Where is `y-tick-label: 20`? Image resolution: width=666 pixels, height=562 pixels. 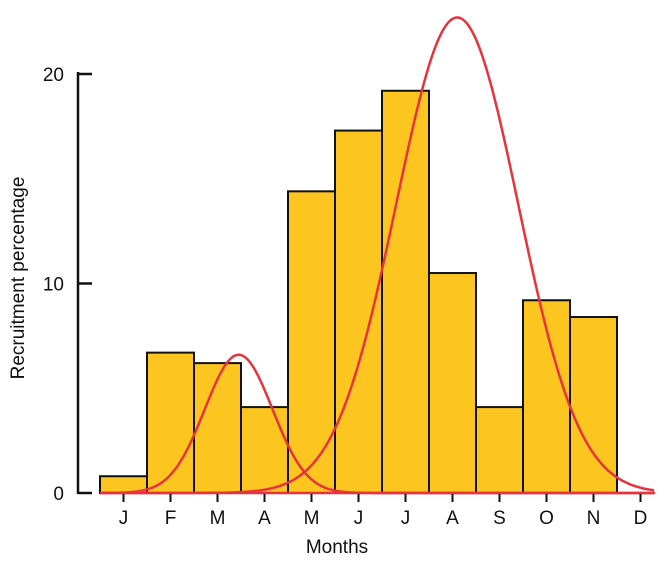 y-tick-label: 20 is located at coordinates (53, 75).